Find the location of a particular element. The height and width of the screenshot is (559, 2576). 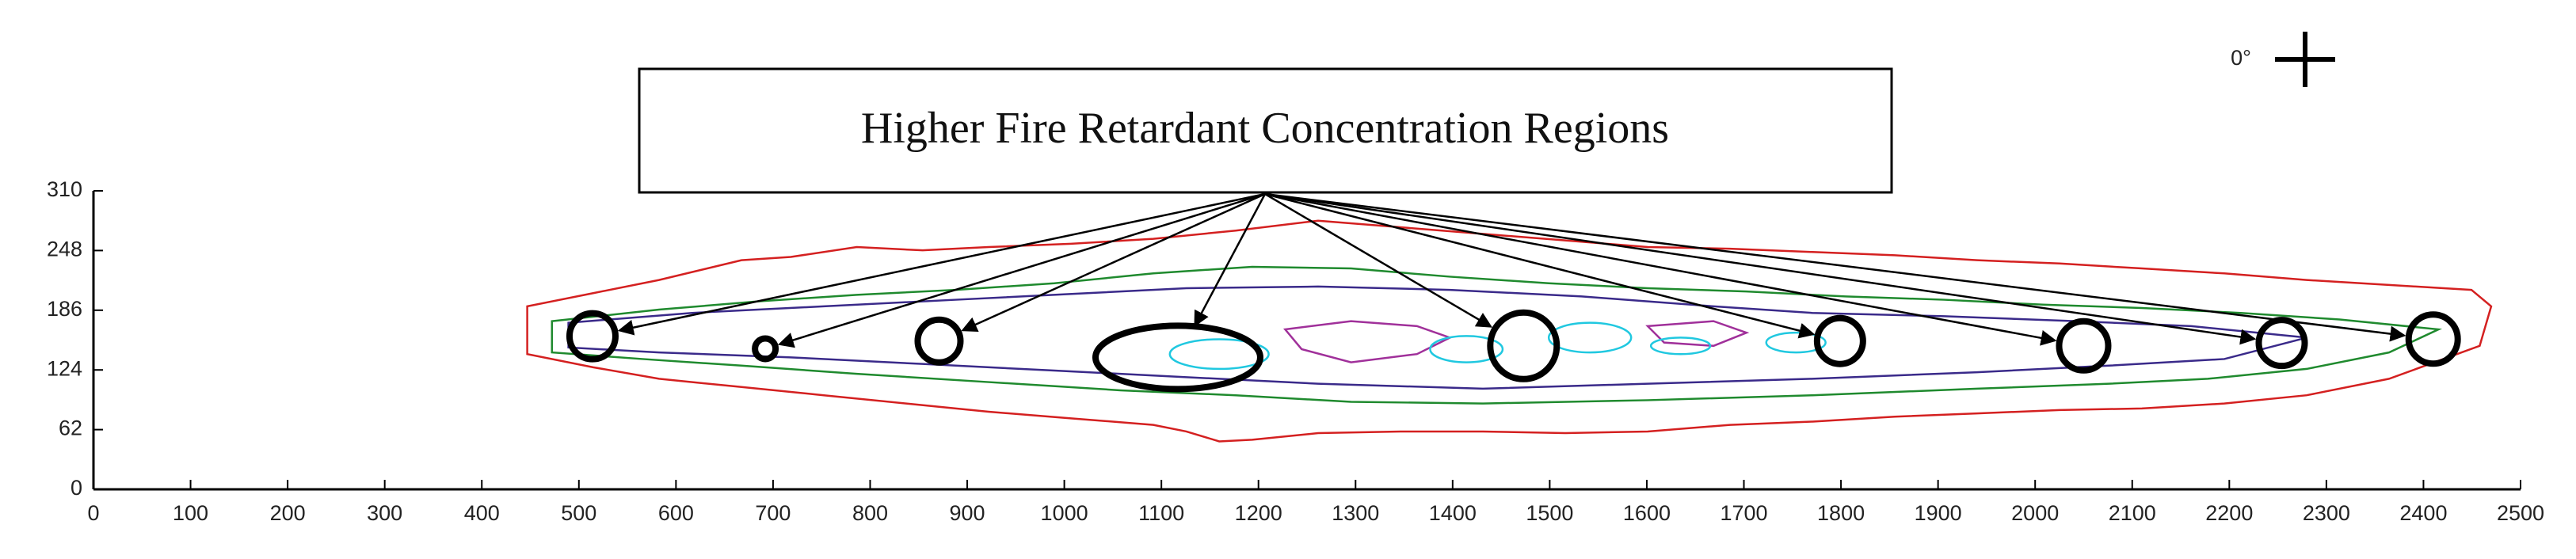

x-tick-label: 1600 is located at coordinates (1647, 513).